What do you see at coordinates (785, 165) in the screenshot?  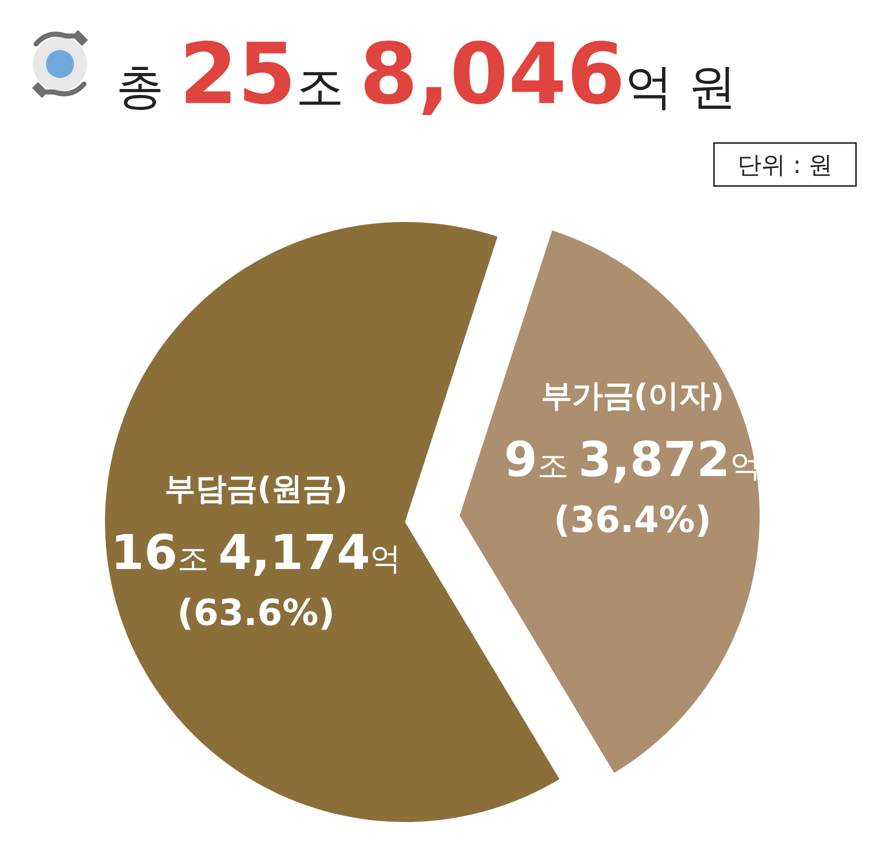 I see `text: 단위 : 원` at bounding box center [785, 165].